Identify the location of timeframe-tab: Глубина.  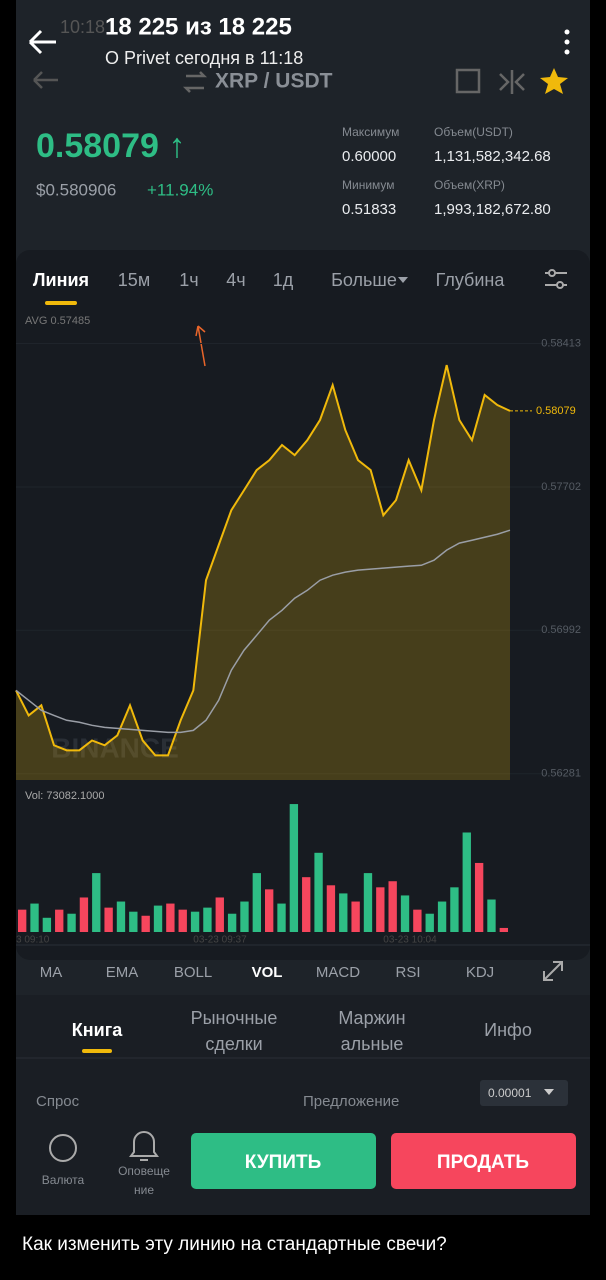
(471, 280).